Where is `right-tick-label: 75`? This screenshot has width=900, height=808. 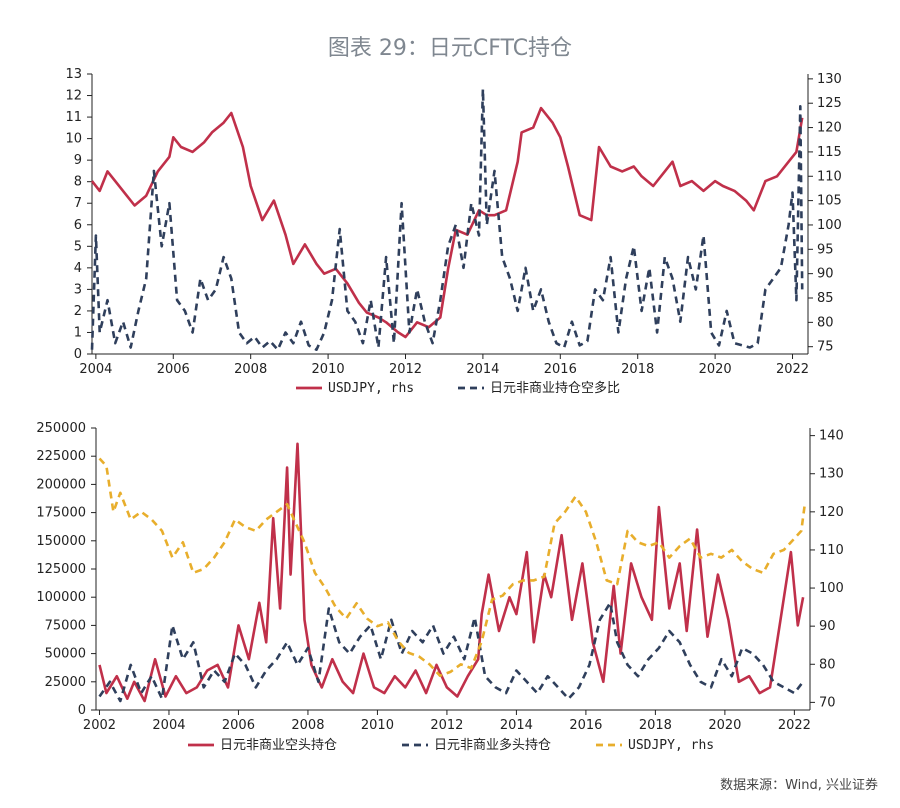
right-tick-label: 75 is located at coordinates (825, 347).